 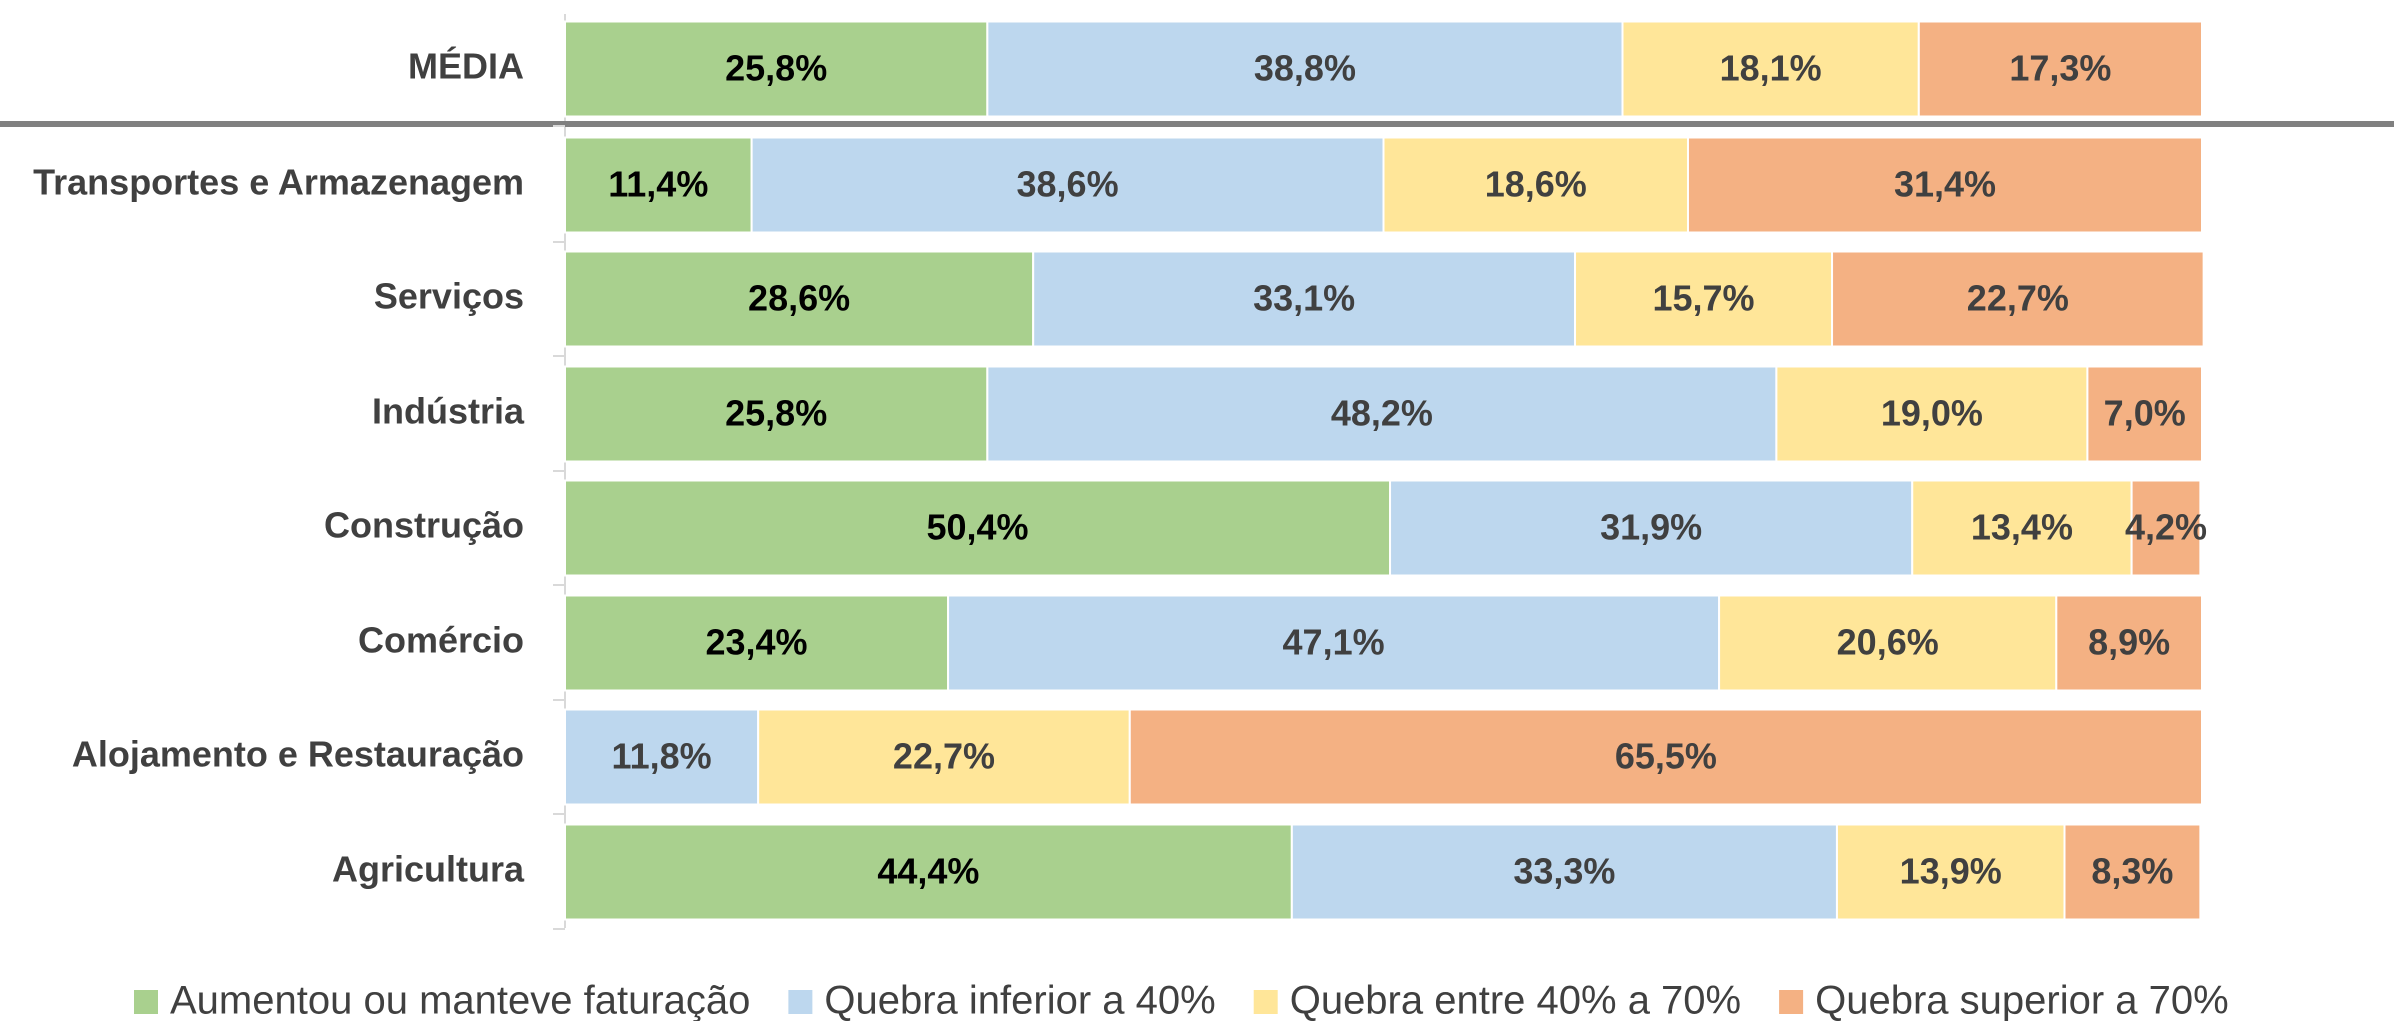 I want to click on data-label: 48,2%, so click(x=1382, y=413).